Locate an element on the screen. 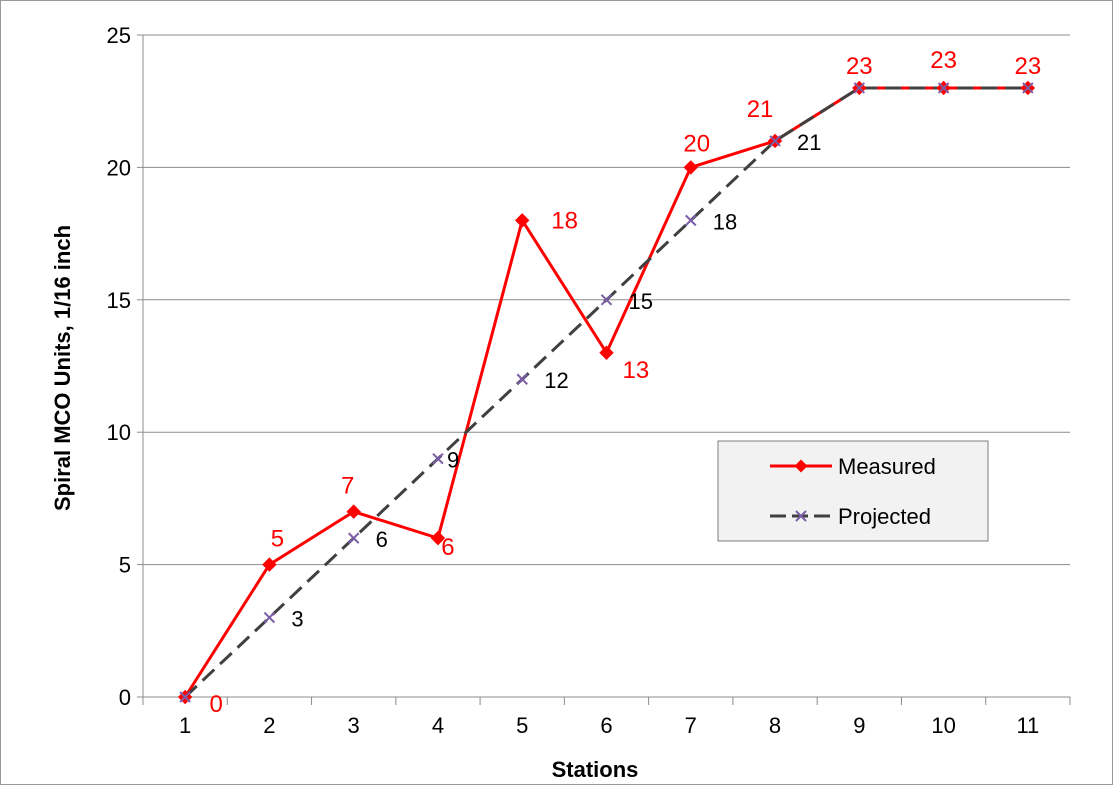 This screenshot has height=790, width=1113. y-tick-label: 0 is located at coordinates (125, 697).